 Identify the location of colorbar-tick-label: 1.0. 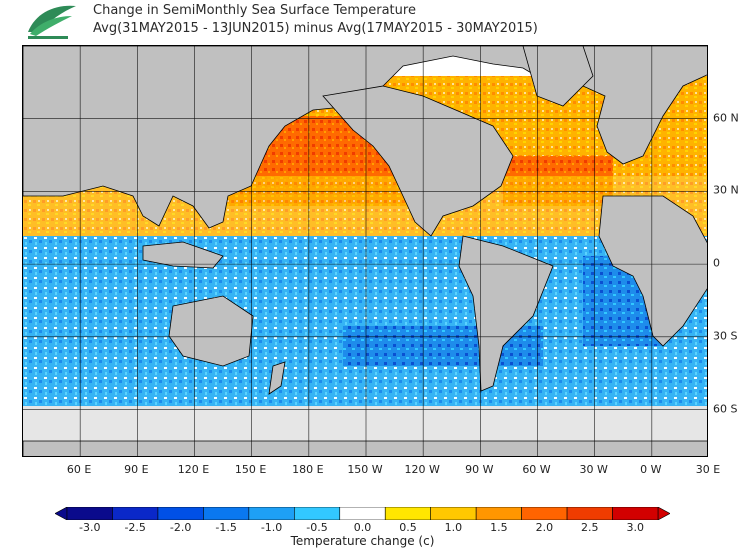
(453, 527).